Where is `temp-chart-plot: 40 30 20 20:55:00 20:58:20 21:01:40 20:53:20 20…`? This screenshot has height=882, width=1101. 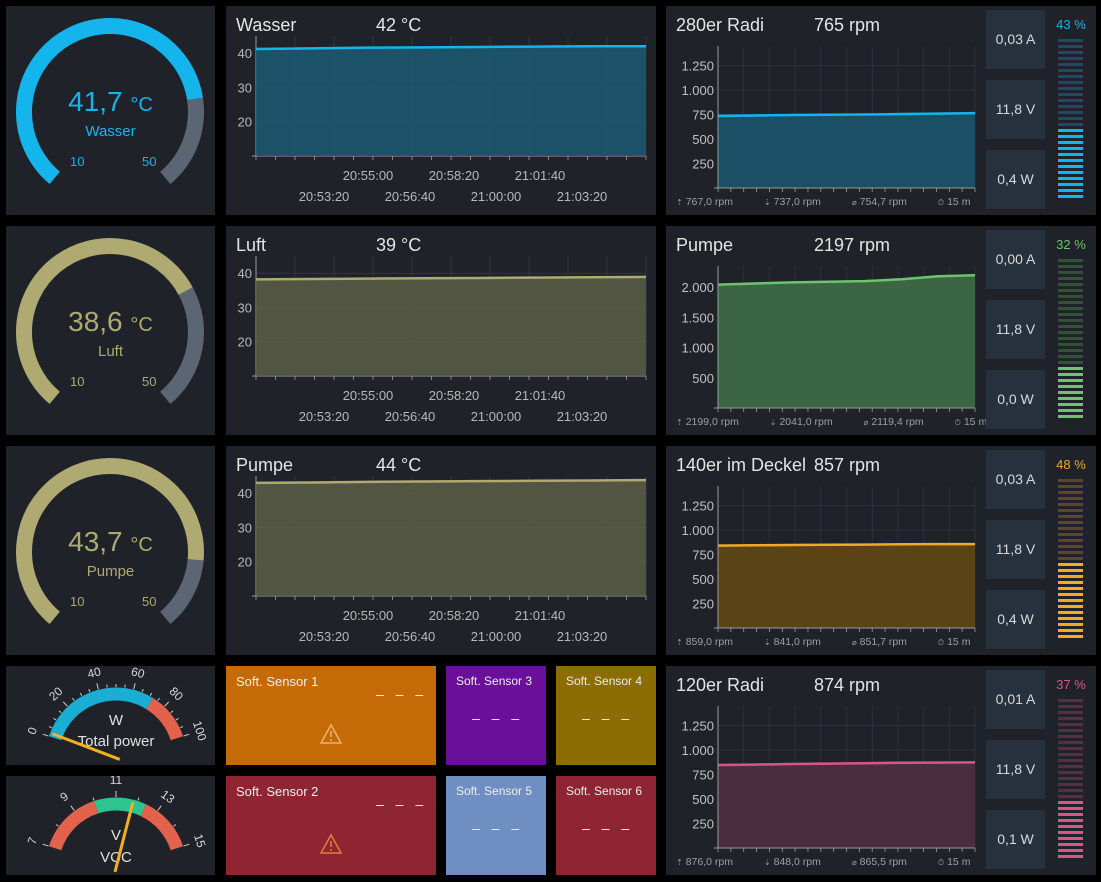 temp-chart-plot: 40 30 20 20:55:00 20:58:20 21:01:40 20:53:20 20… is located at coordinates (441, 330).